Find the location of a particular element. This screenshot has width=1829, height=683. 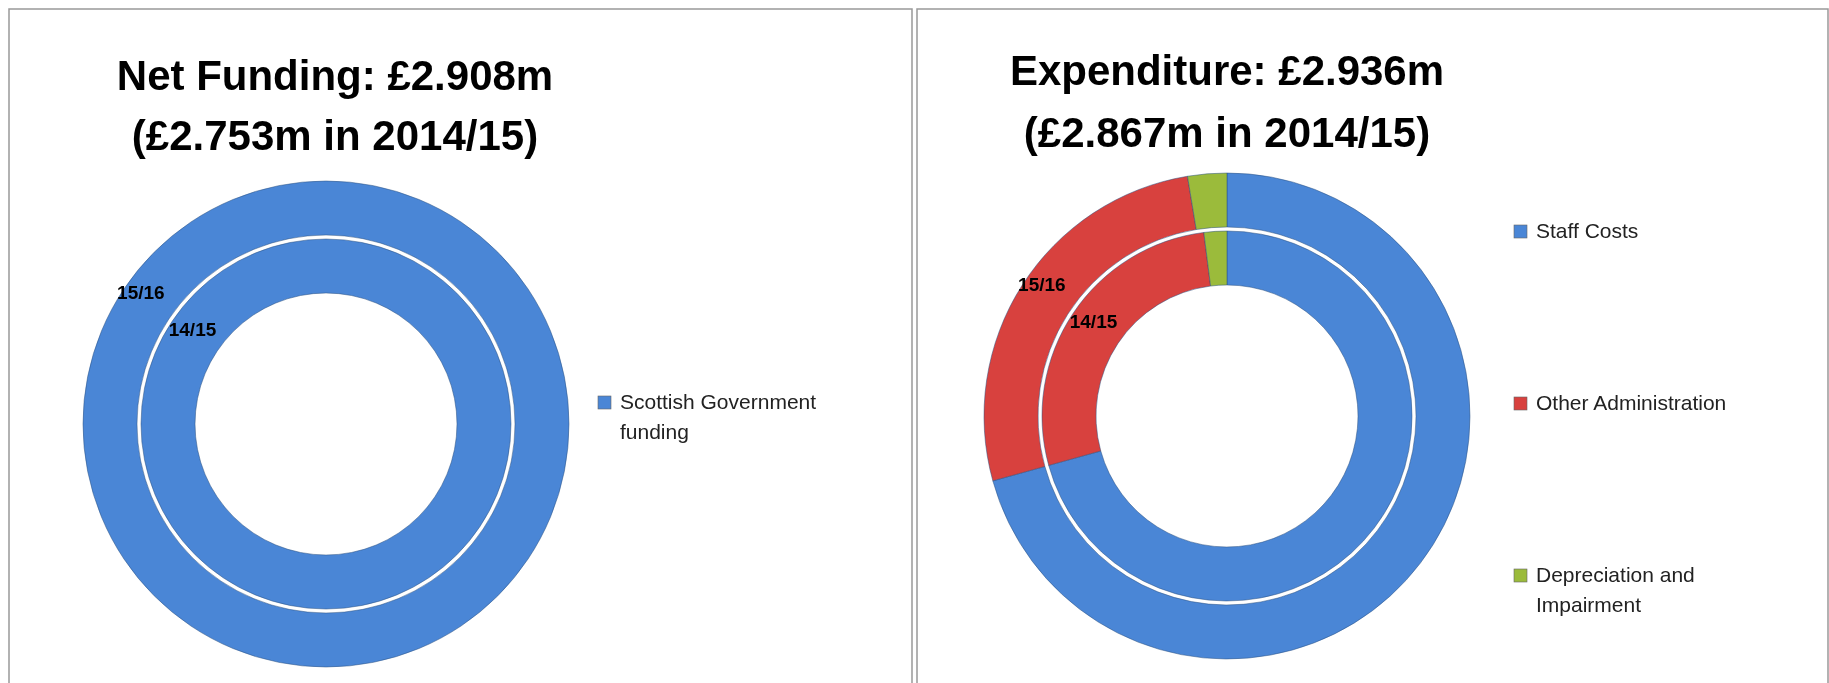

legend-label: Staff Costs is located at coordinates (1587, 230).